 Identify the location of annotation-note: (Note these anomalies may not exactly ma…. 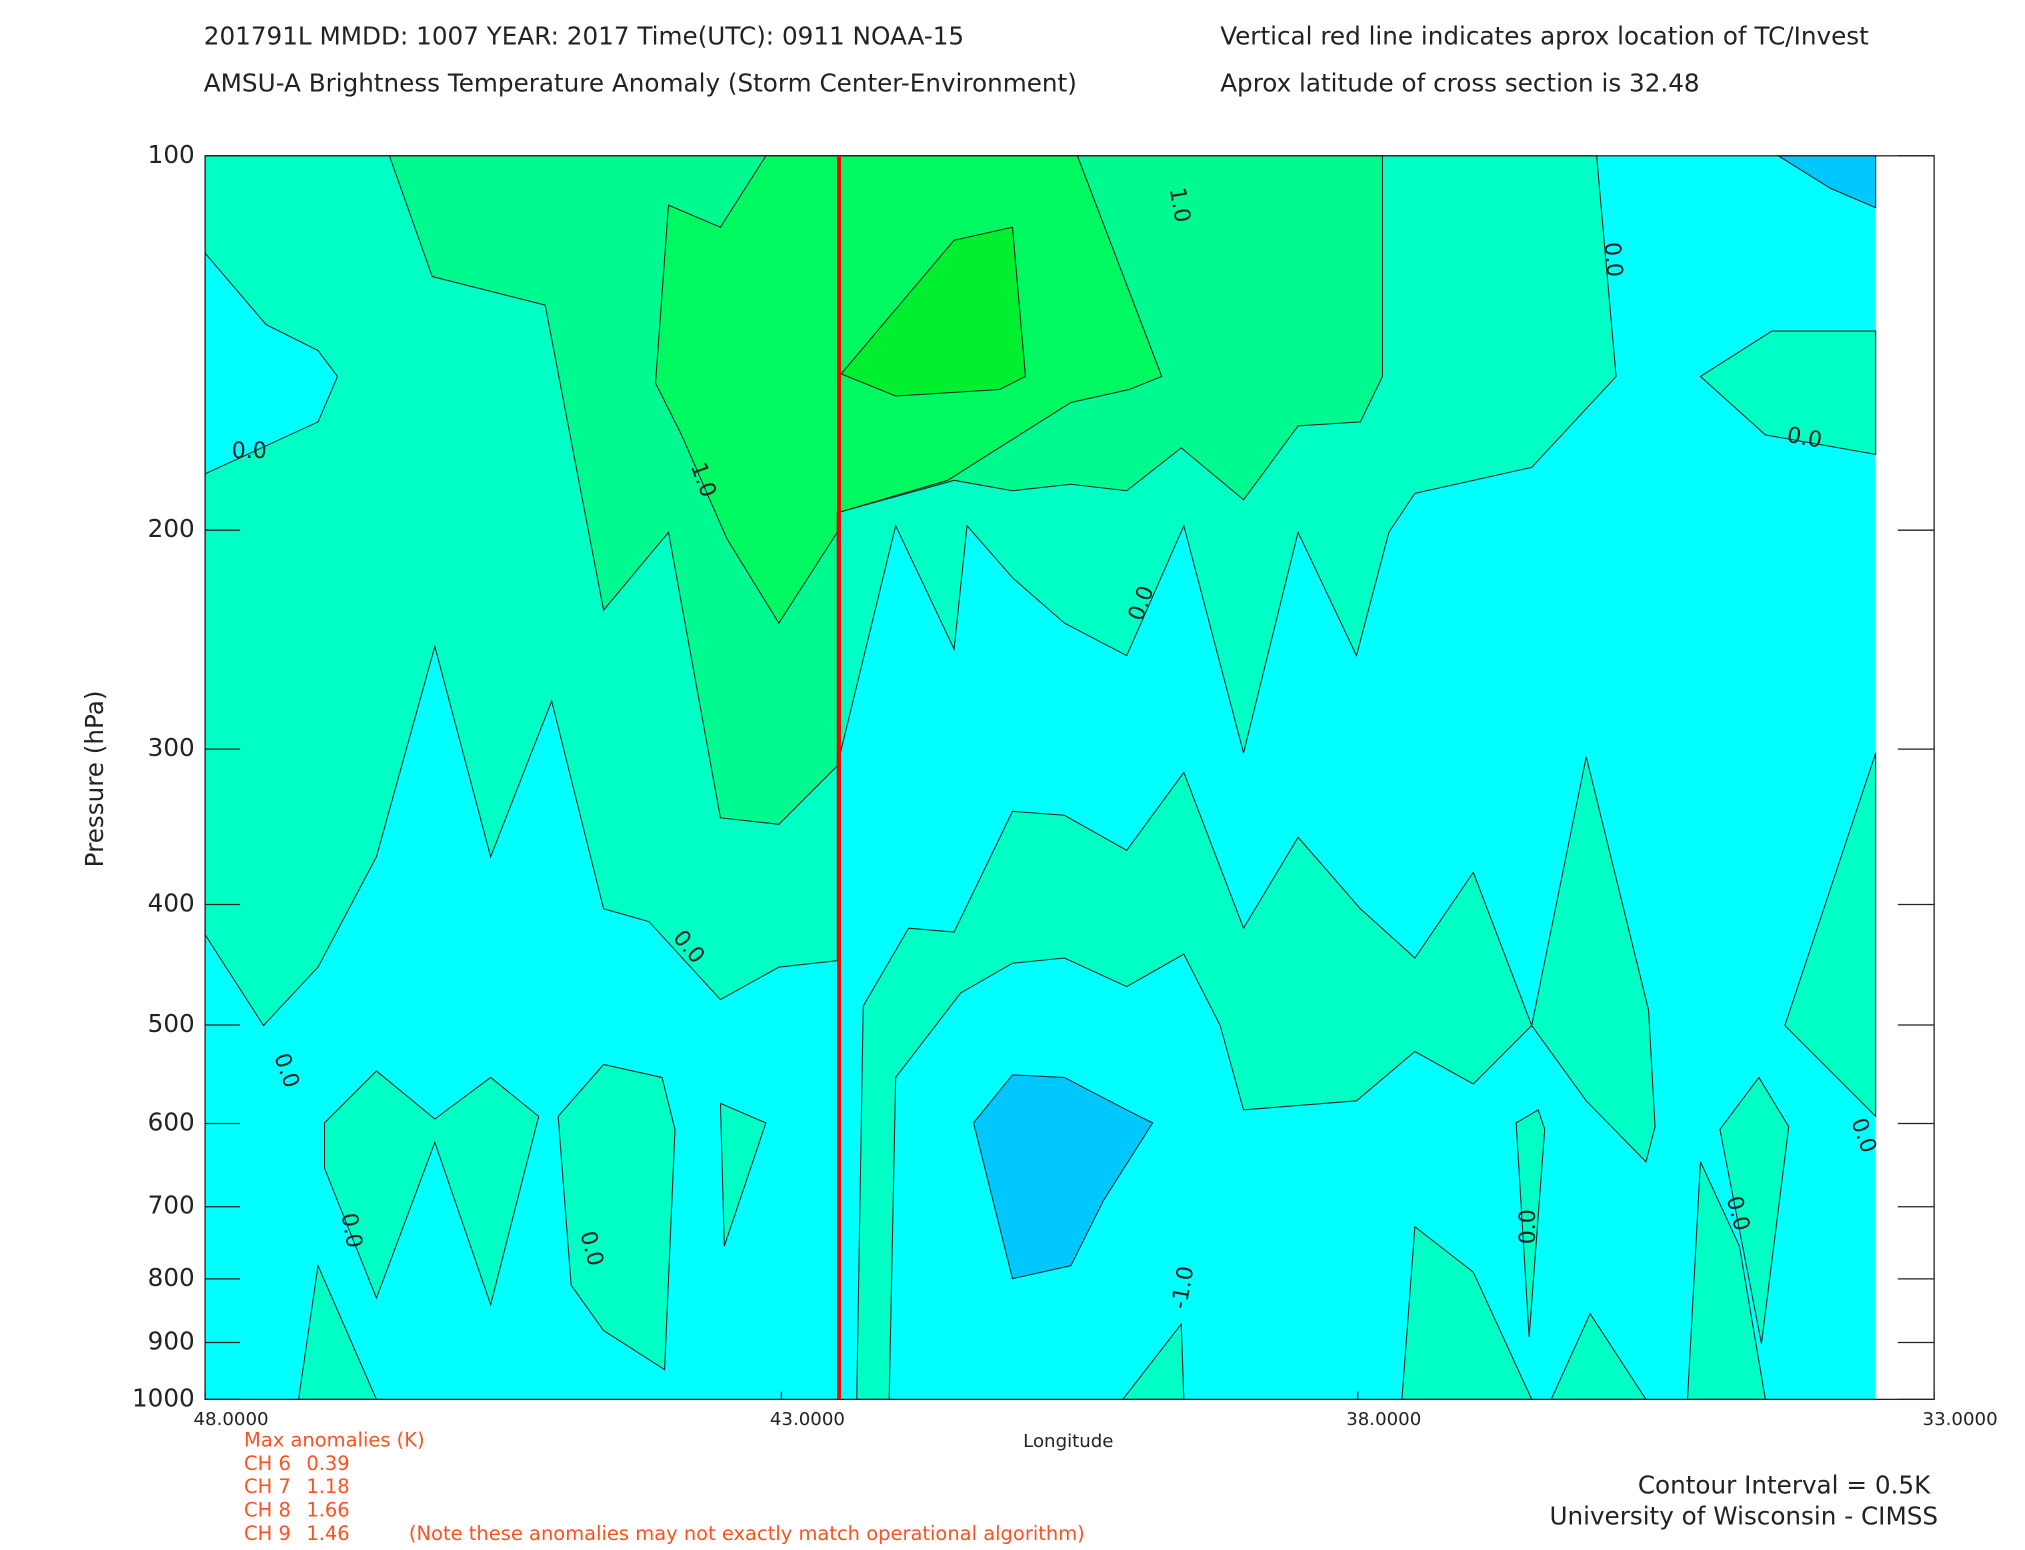
(747, 1533).